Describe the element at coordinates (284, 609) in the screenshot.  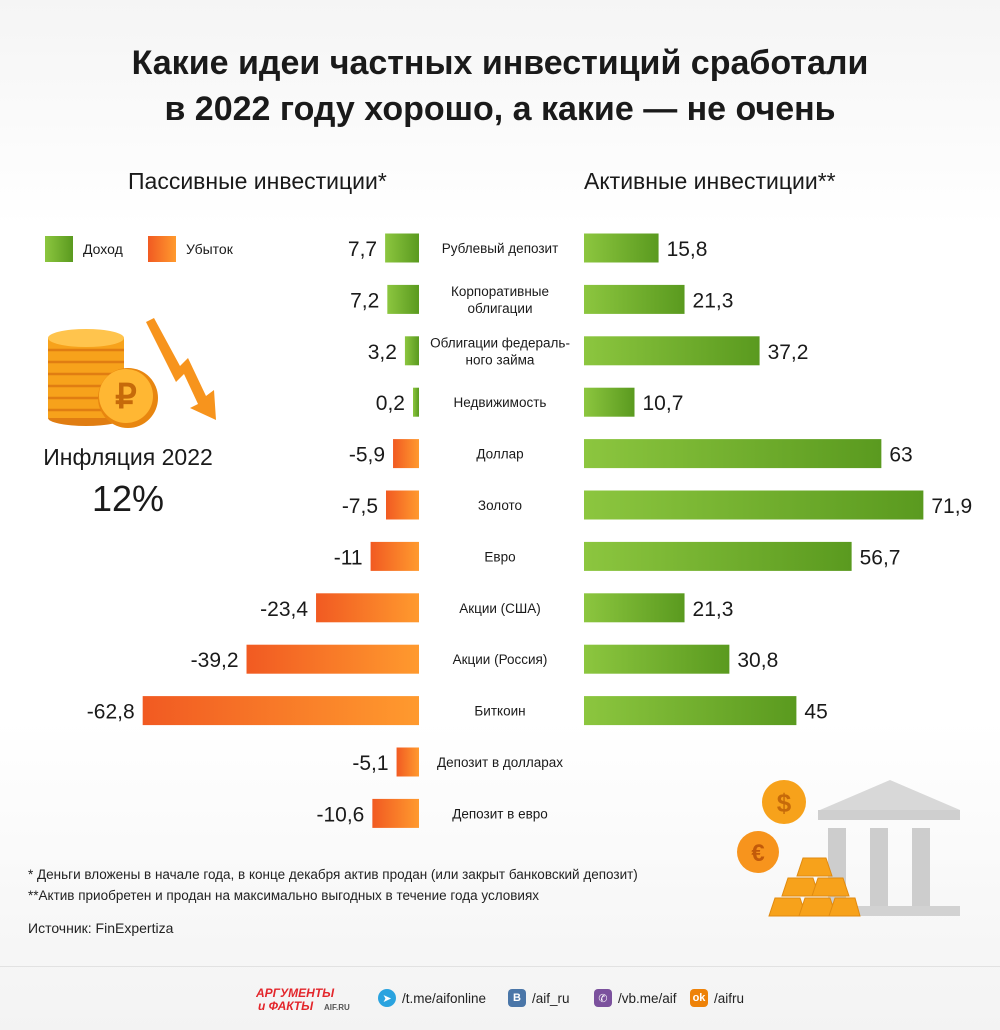
I see `passive-value-label-row-8: -23,4` at that location.